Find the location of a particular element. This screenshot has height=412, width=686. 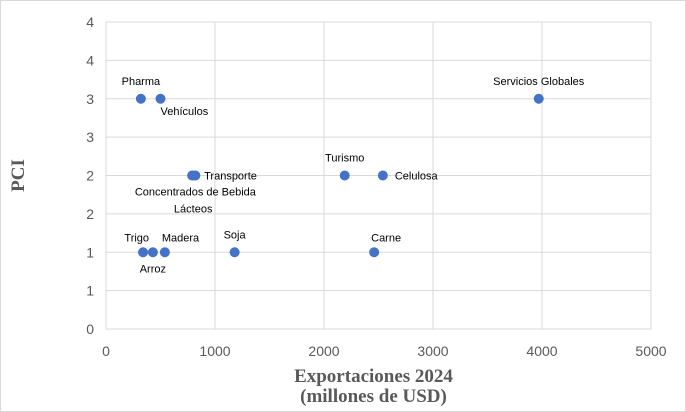

data-label: Concentrados de Bebida is located at coordinates (196, 193).